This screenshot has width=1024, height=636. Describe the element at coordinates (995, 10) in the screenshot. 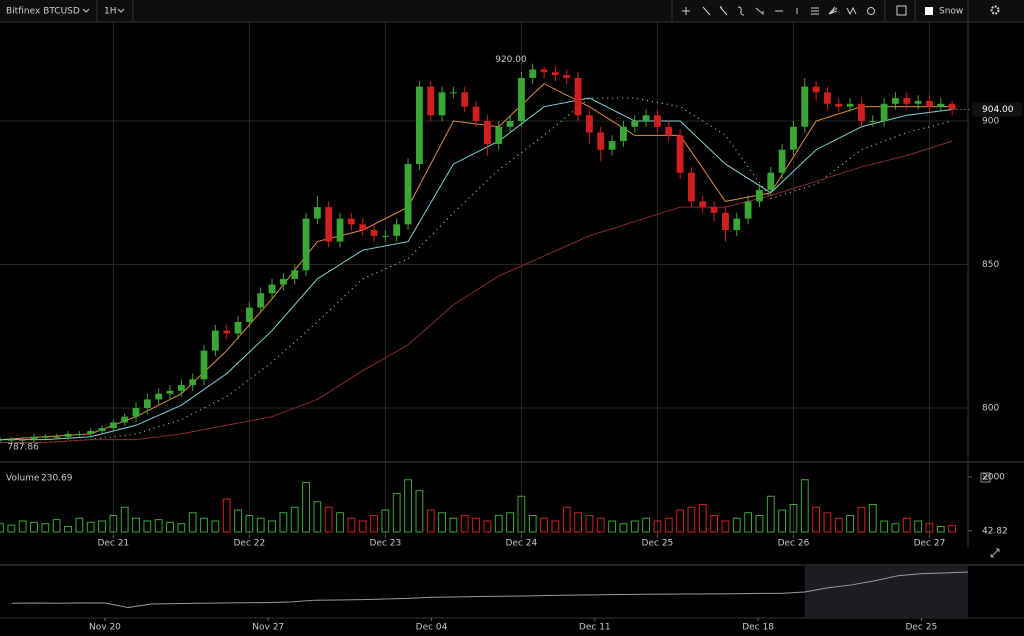

I see `settings-button` at that location.